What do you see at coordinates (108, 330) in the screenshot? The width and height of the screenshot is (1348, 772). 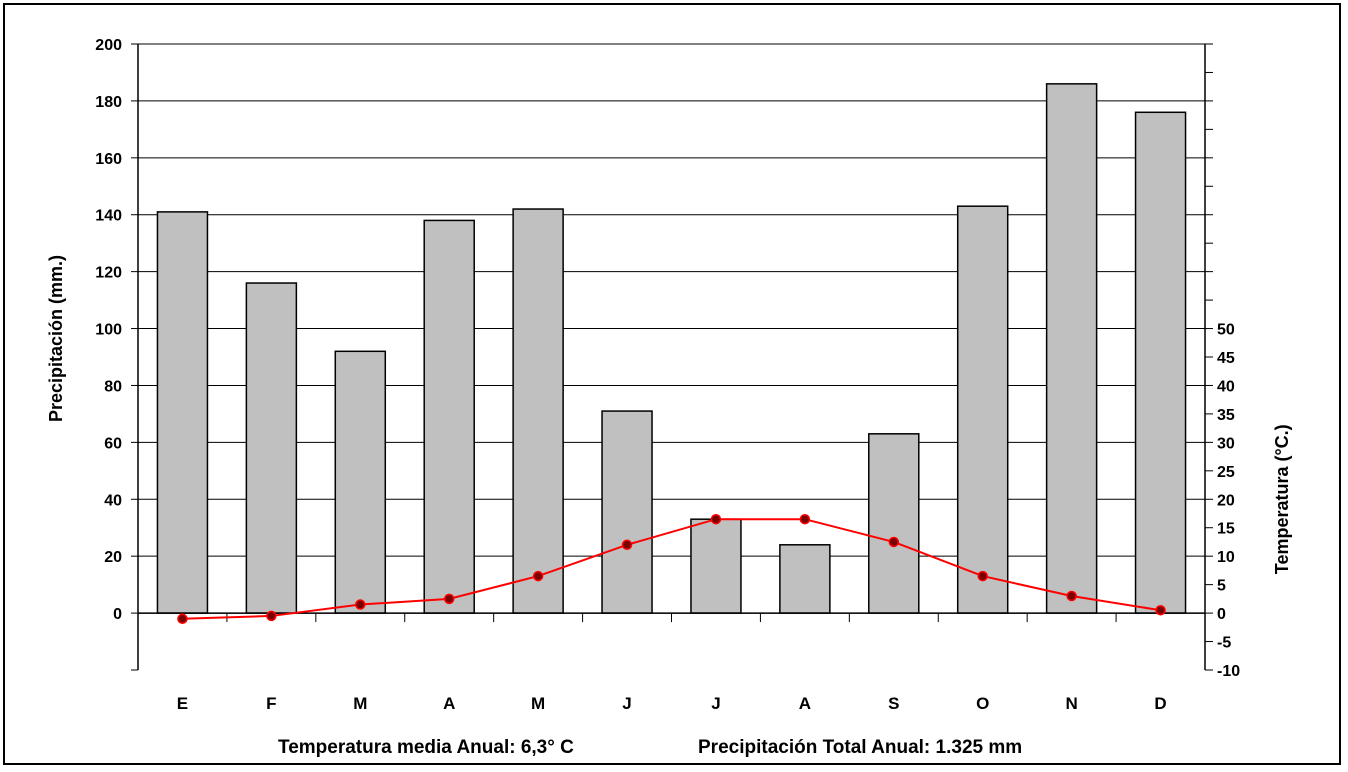 I see `y-tick-label: 100` at bounding box center [108, 330].